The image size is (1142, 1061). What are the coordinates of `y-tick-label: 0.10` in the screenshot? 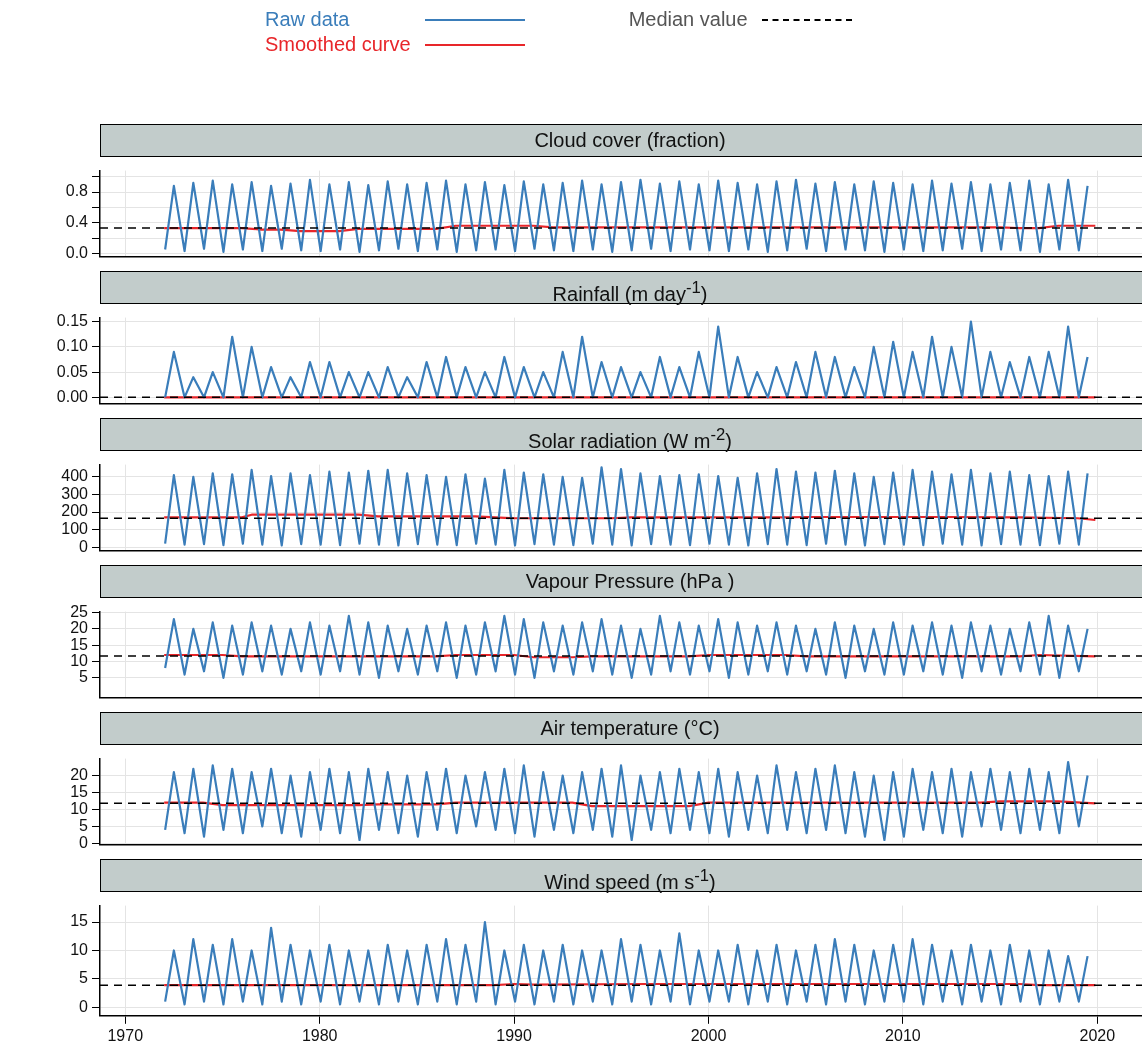 It's located at (72, 346).